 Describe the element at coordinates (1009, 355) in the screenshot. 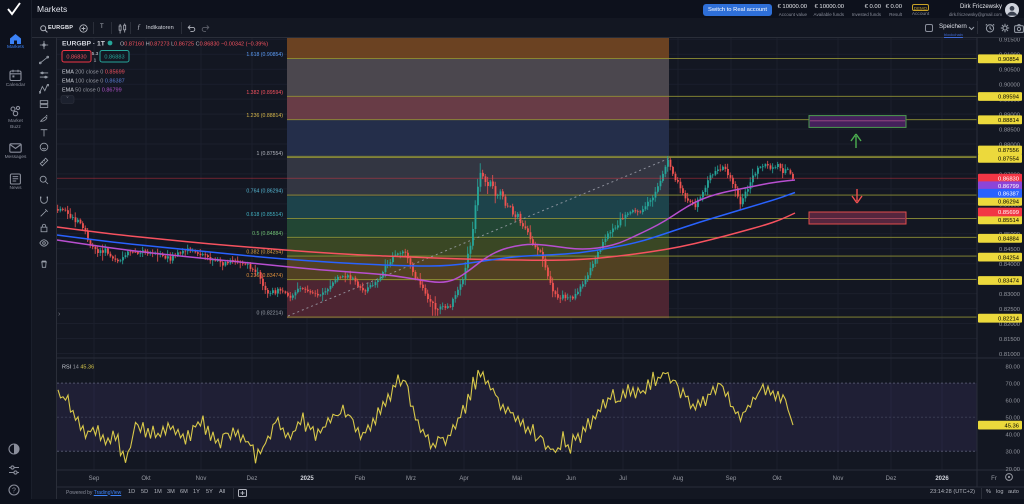

I see `svg-text: 0.81000` at that location.